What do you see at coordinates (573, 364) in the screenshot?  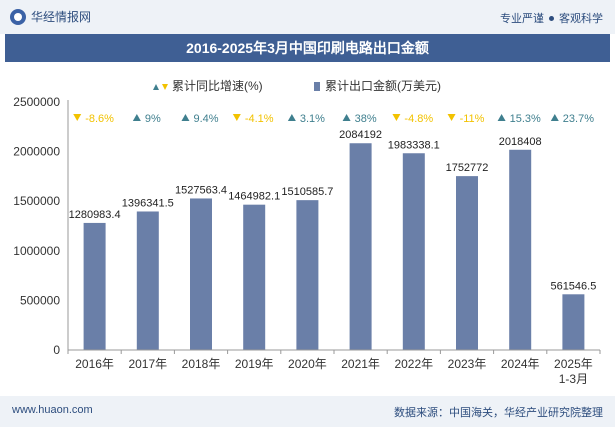 I see `x-tick-label: 2025年` at bounding box center [573, 364].